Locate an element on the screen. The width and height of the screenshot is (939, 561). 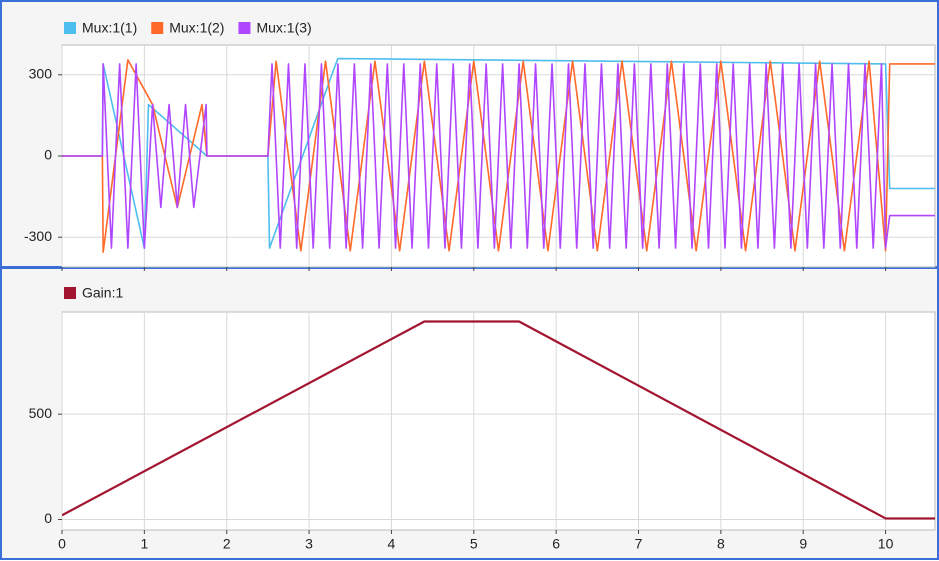
y-tick-label: -300 is located at coordinates (38, 236).